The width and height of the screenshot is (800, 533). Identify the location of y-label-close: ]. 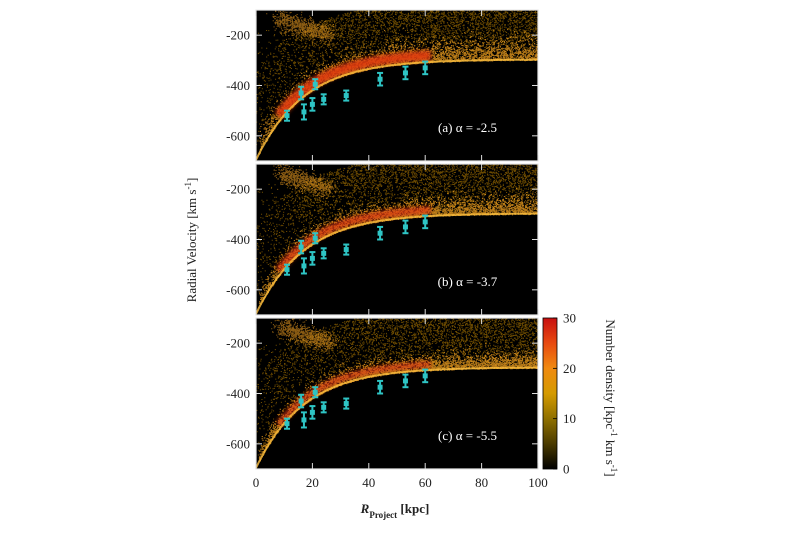
(191, 180).